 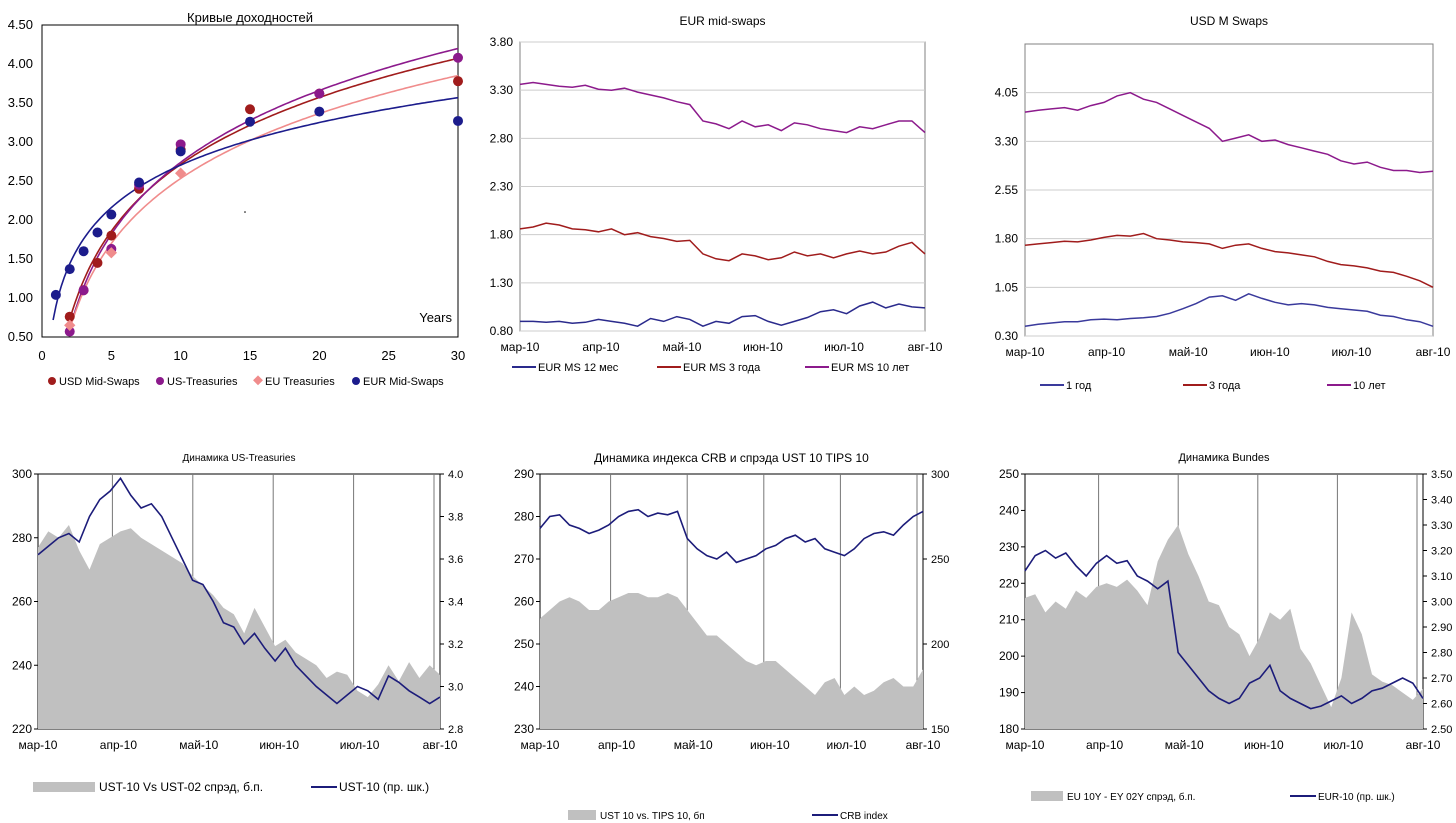 I want to click on legend-label: 10 лет, so click(x=1369, y=386).